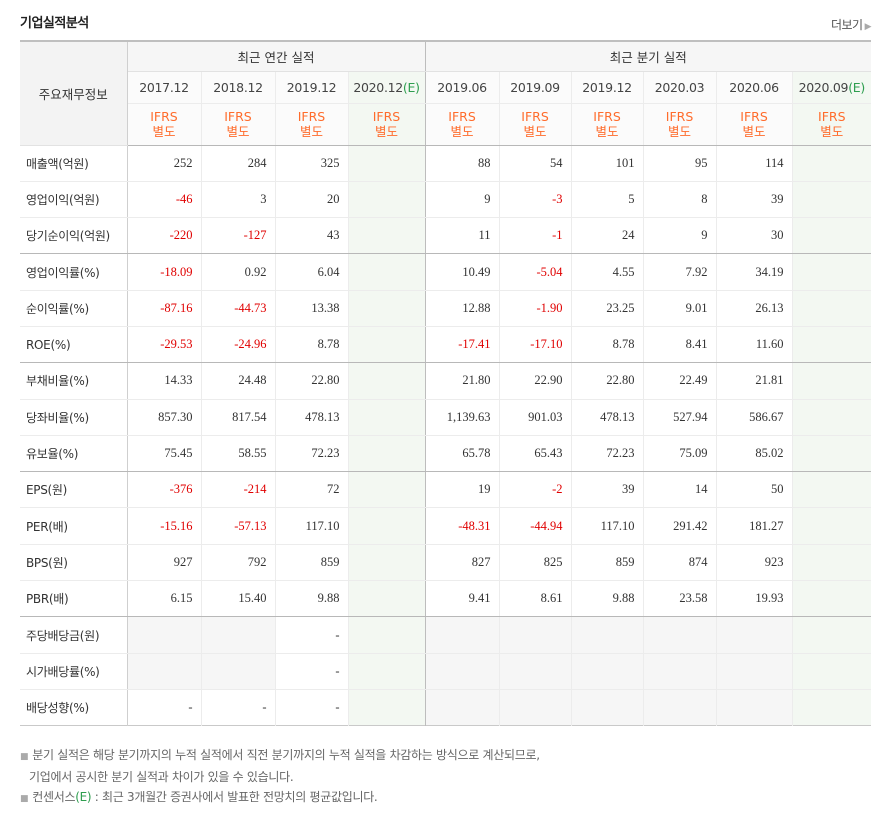  What do you see at coordinates (846, 25) in the screenshot?
I see `more-link-label: 더보기` at bounding box center [846, 25].